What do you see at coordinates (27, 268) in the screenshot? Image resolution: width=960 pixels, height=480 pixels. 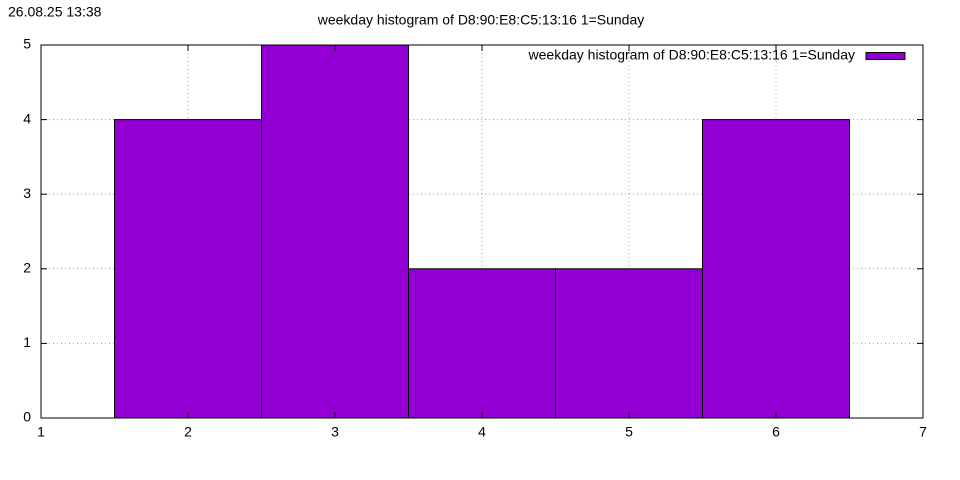 I see `y-tick-label: 2` at bounding box center [27, 268].